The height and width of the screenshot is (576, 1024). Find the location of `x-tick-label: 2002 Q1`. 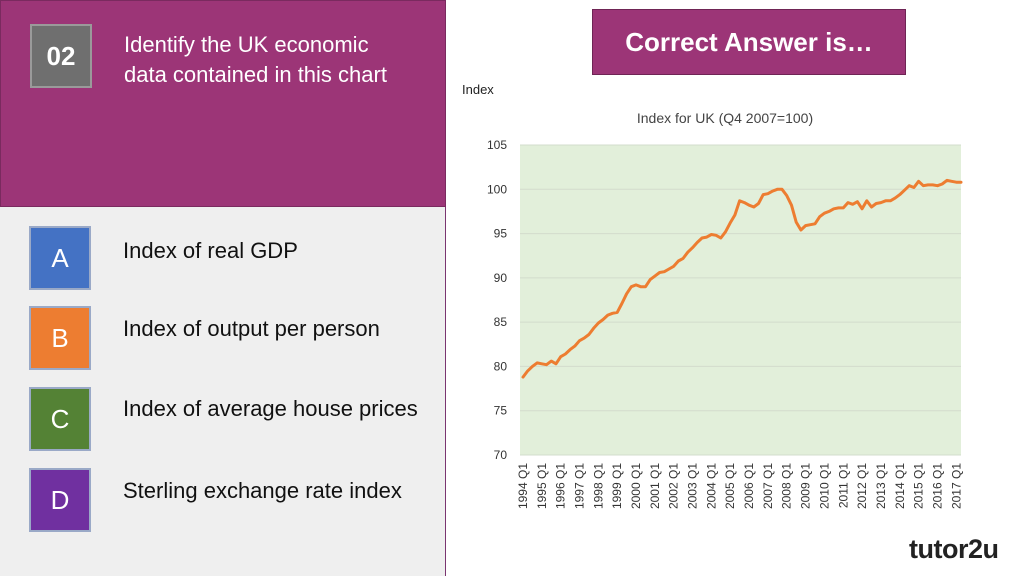

x-tick-label: 2002 Q1 is located at coordinates (674, 486).